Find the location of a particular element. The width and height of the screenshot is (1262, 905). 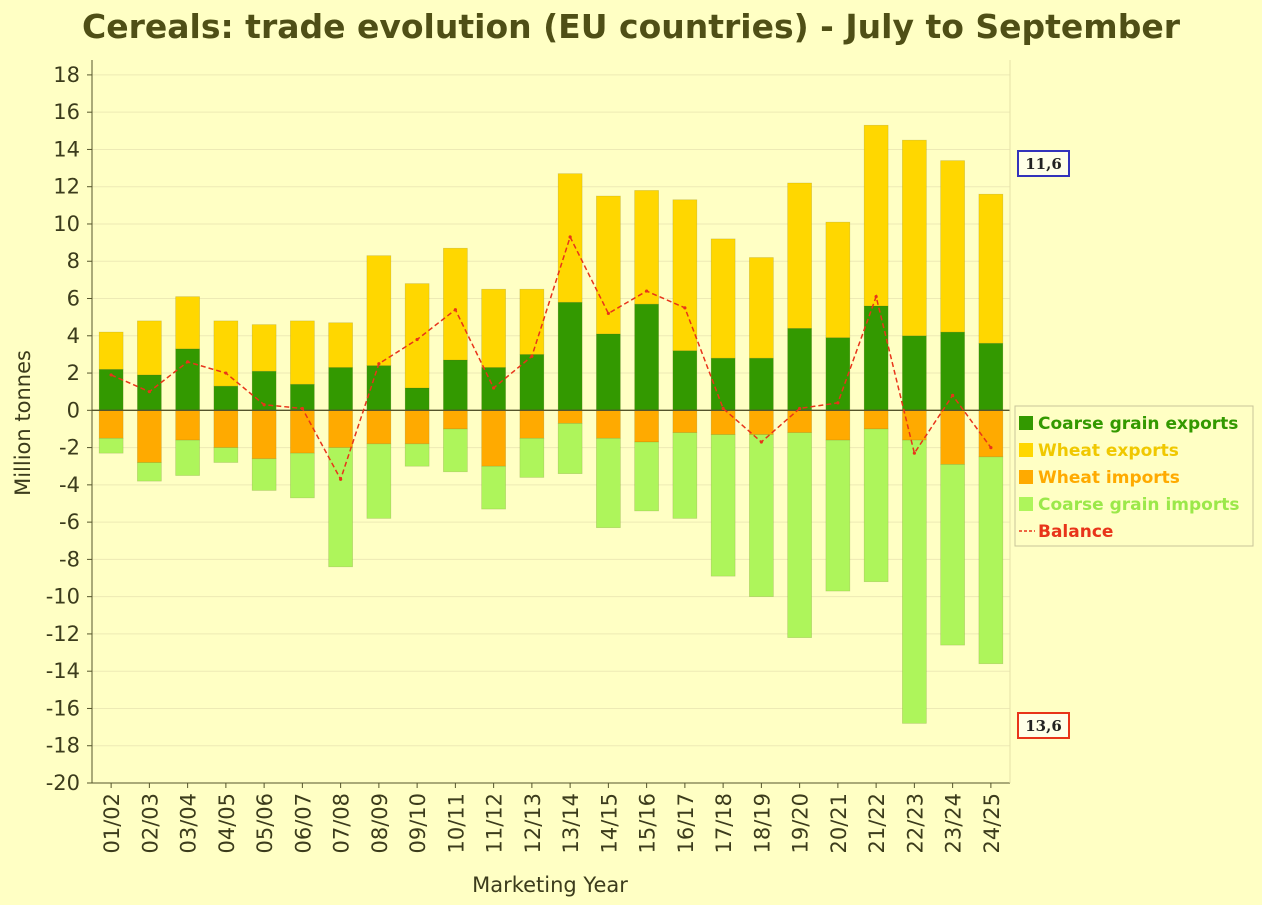

y-tick-label-20: -20 is located at coordinates (63, 783).